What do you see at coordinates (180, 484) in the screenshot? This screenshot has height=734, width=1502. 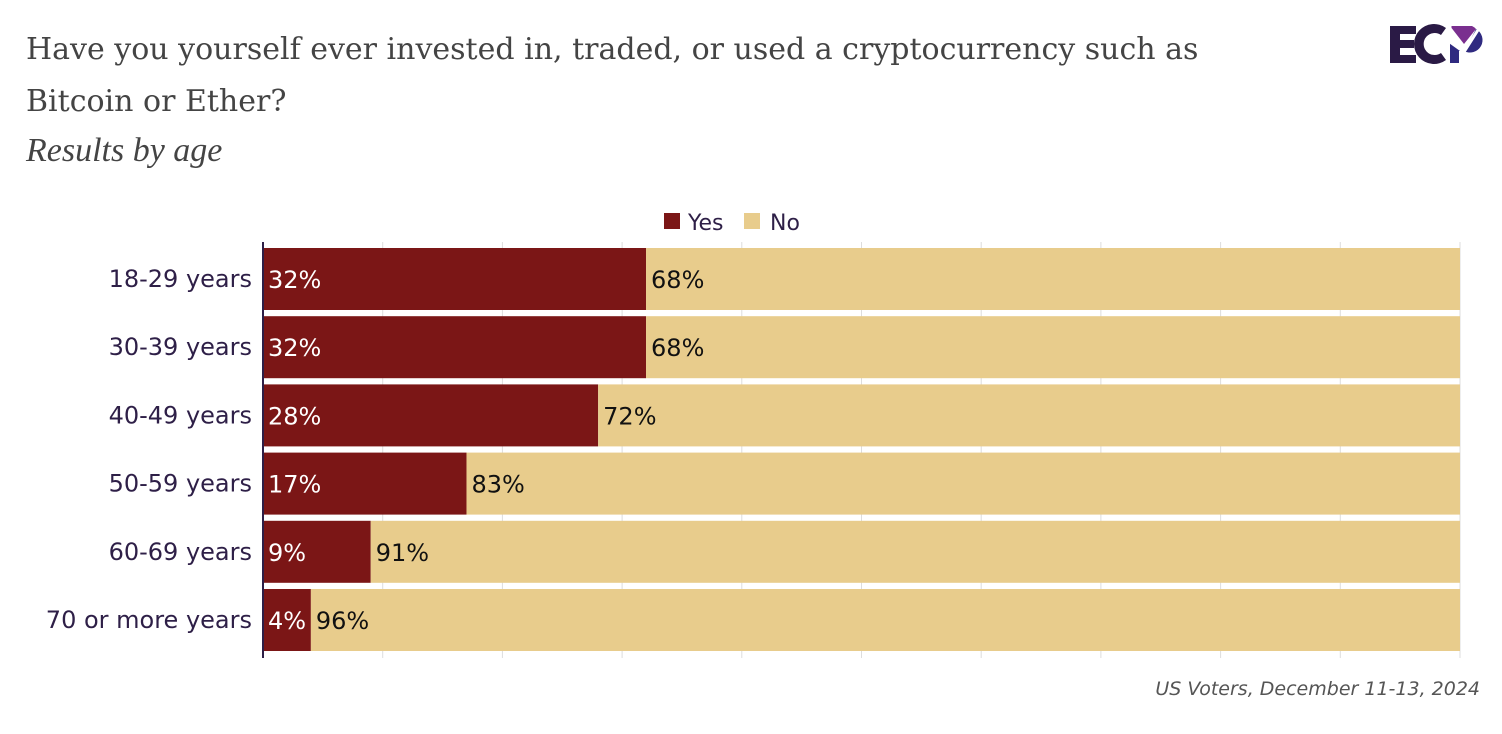 I see `category-label: 50-59 years` at bounding box center [180, 484].